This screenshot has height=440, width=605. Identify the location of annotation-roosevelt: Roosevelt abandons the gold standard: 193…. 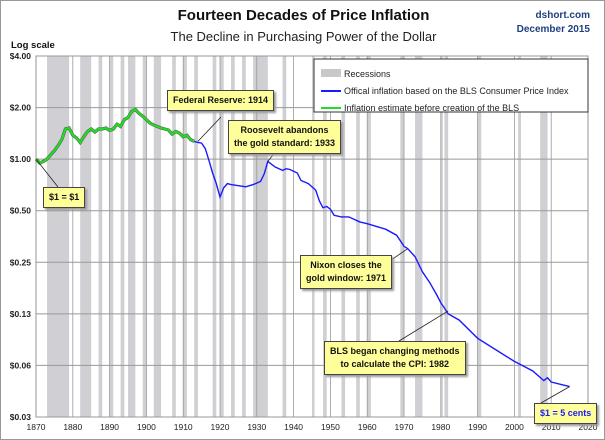
(285, 137).